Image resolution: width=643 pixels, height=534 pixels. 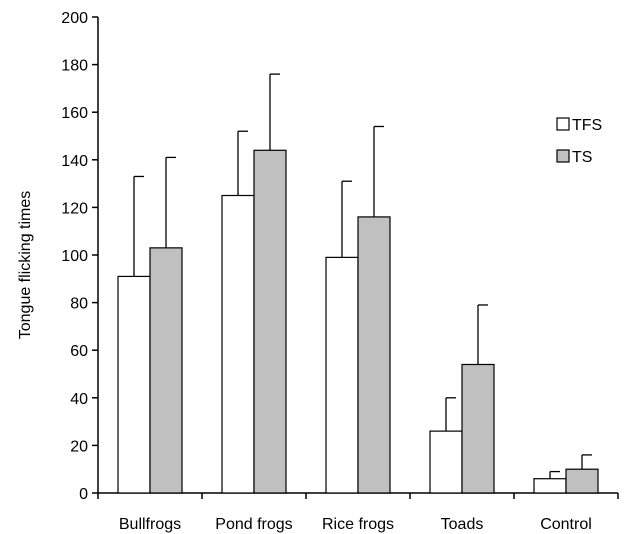 I want to click on y-tick-label: 160, so click(x=74, y=113).